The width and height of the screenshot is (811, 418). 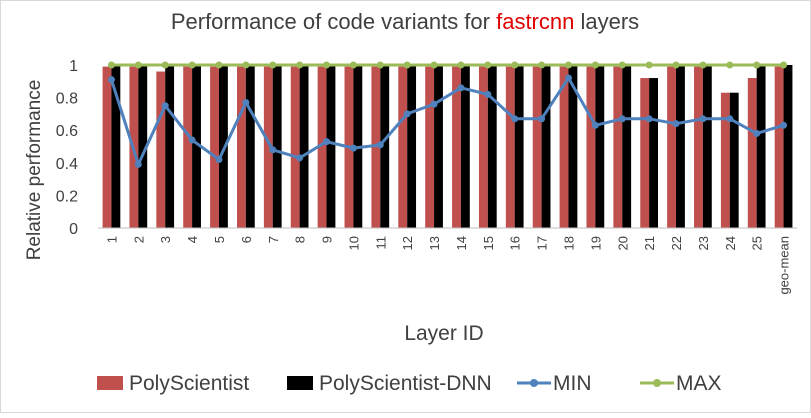 I want to click on x-tick-label: 2, so click(x=138, y=239).